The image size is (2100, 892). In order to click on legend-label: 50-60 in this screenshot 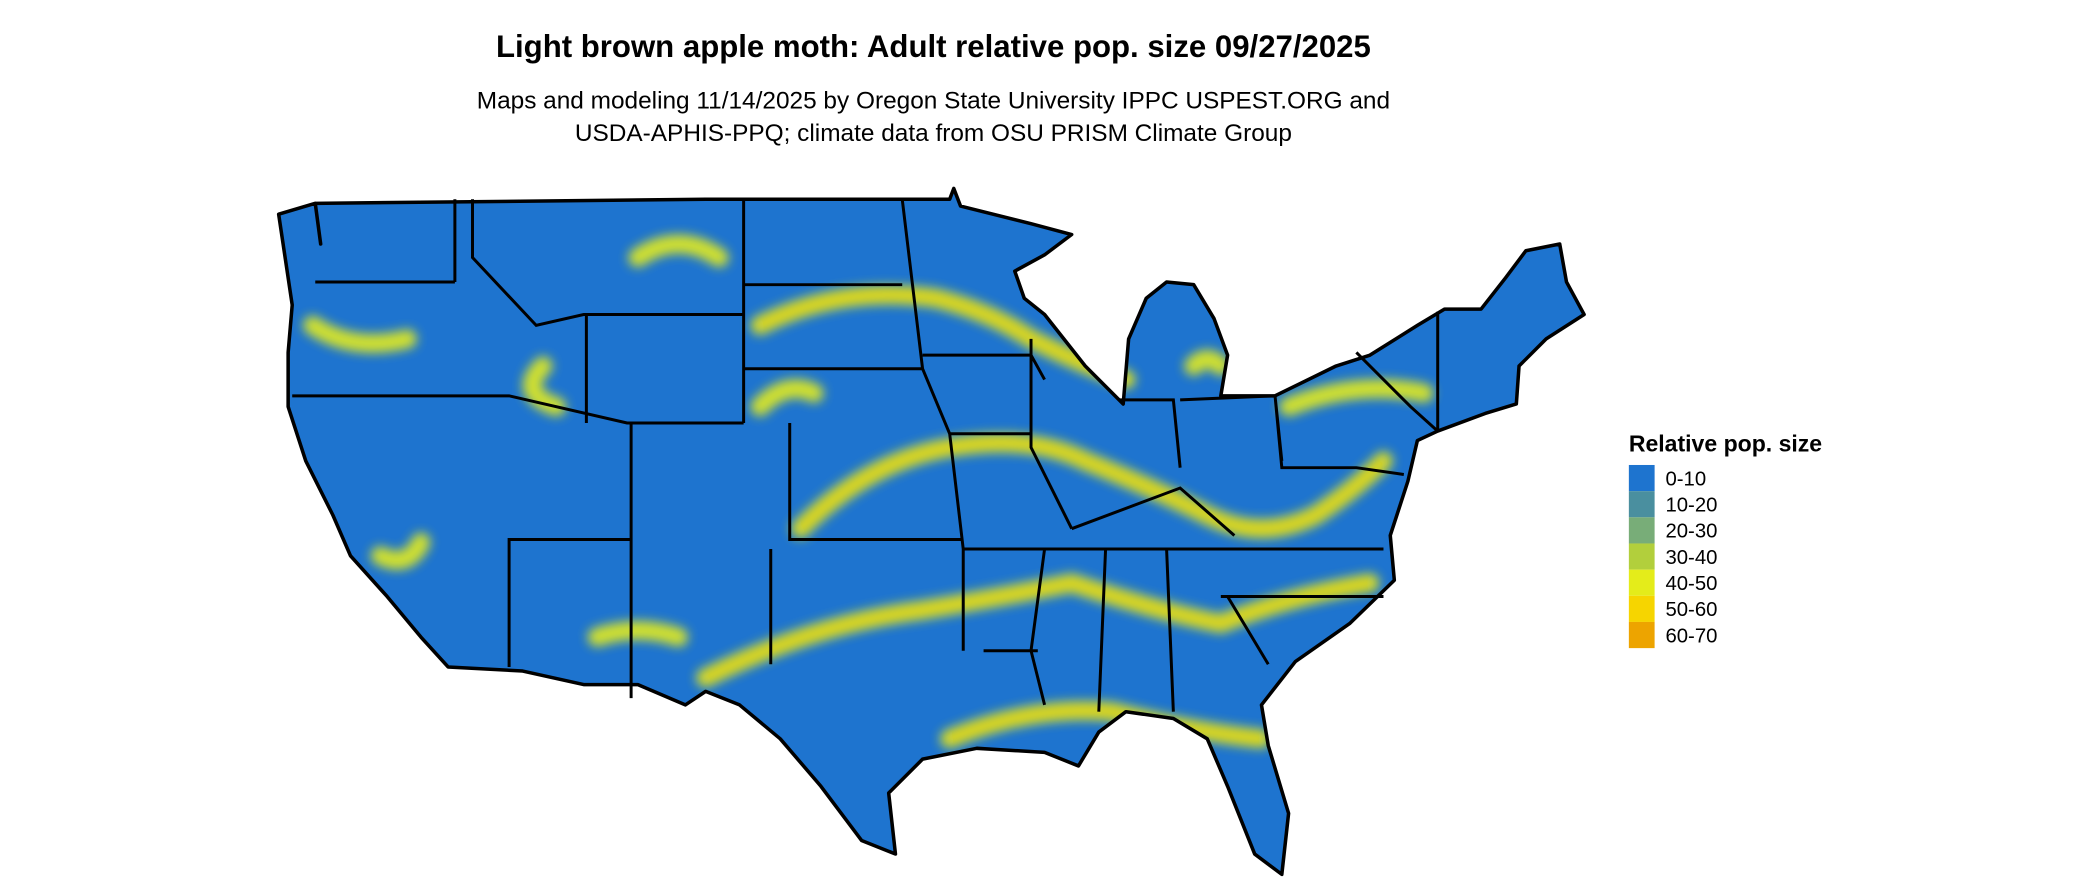, I will do `click(1691, 610)`.